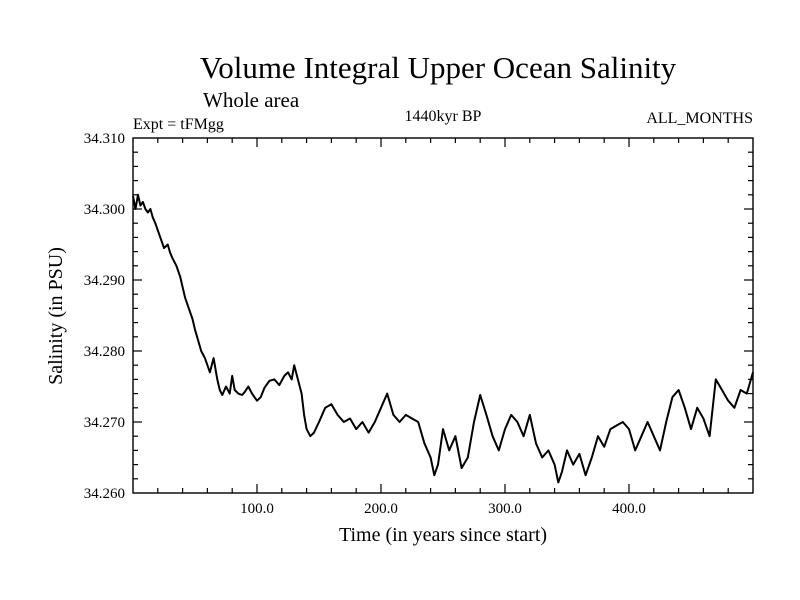 This screenshot has width=800, height=600. Describe the element at coordinates (104, 423) in the screenshot. I see `y-tick-label: 34.270` at that location.